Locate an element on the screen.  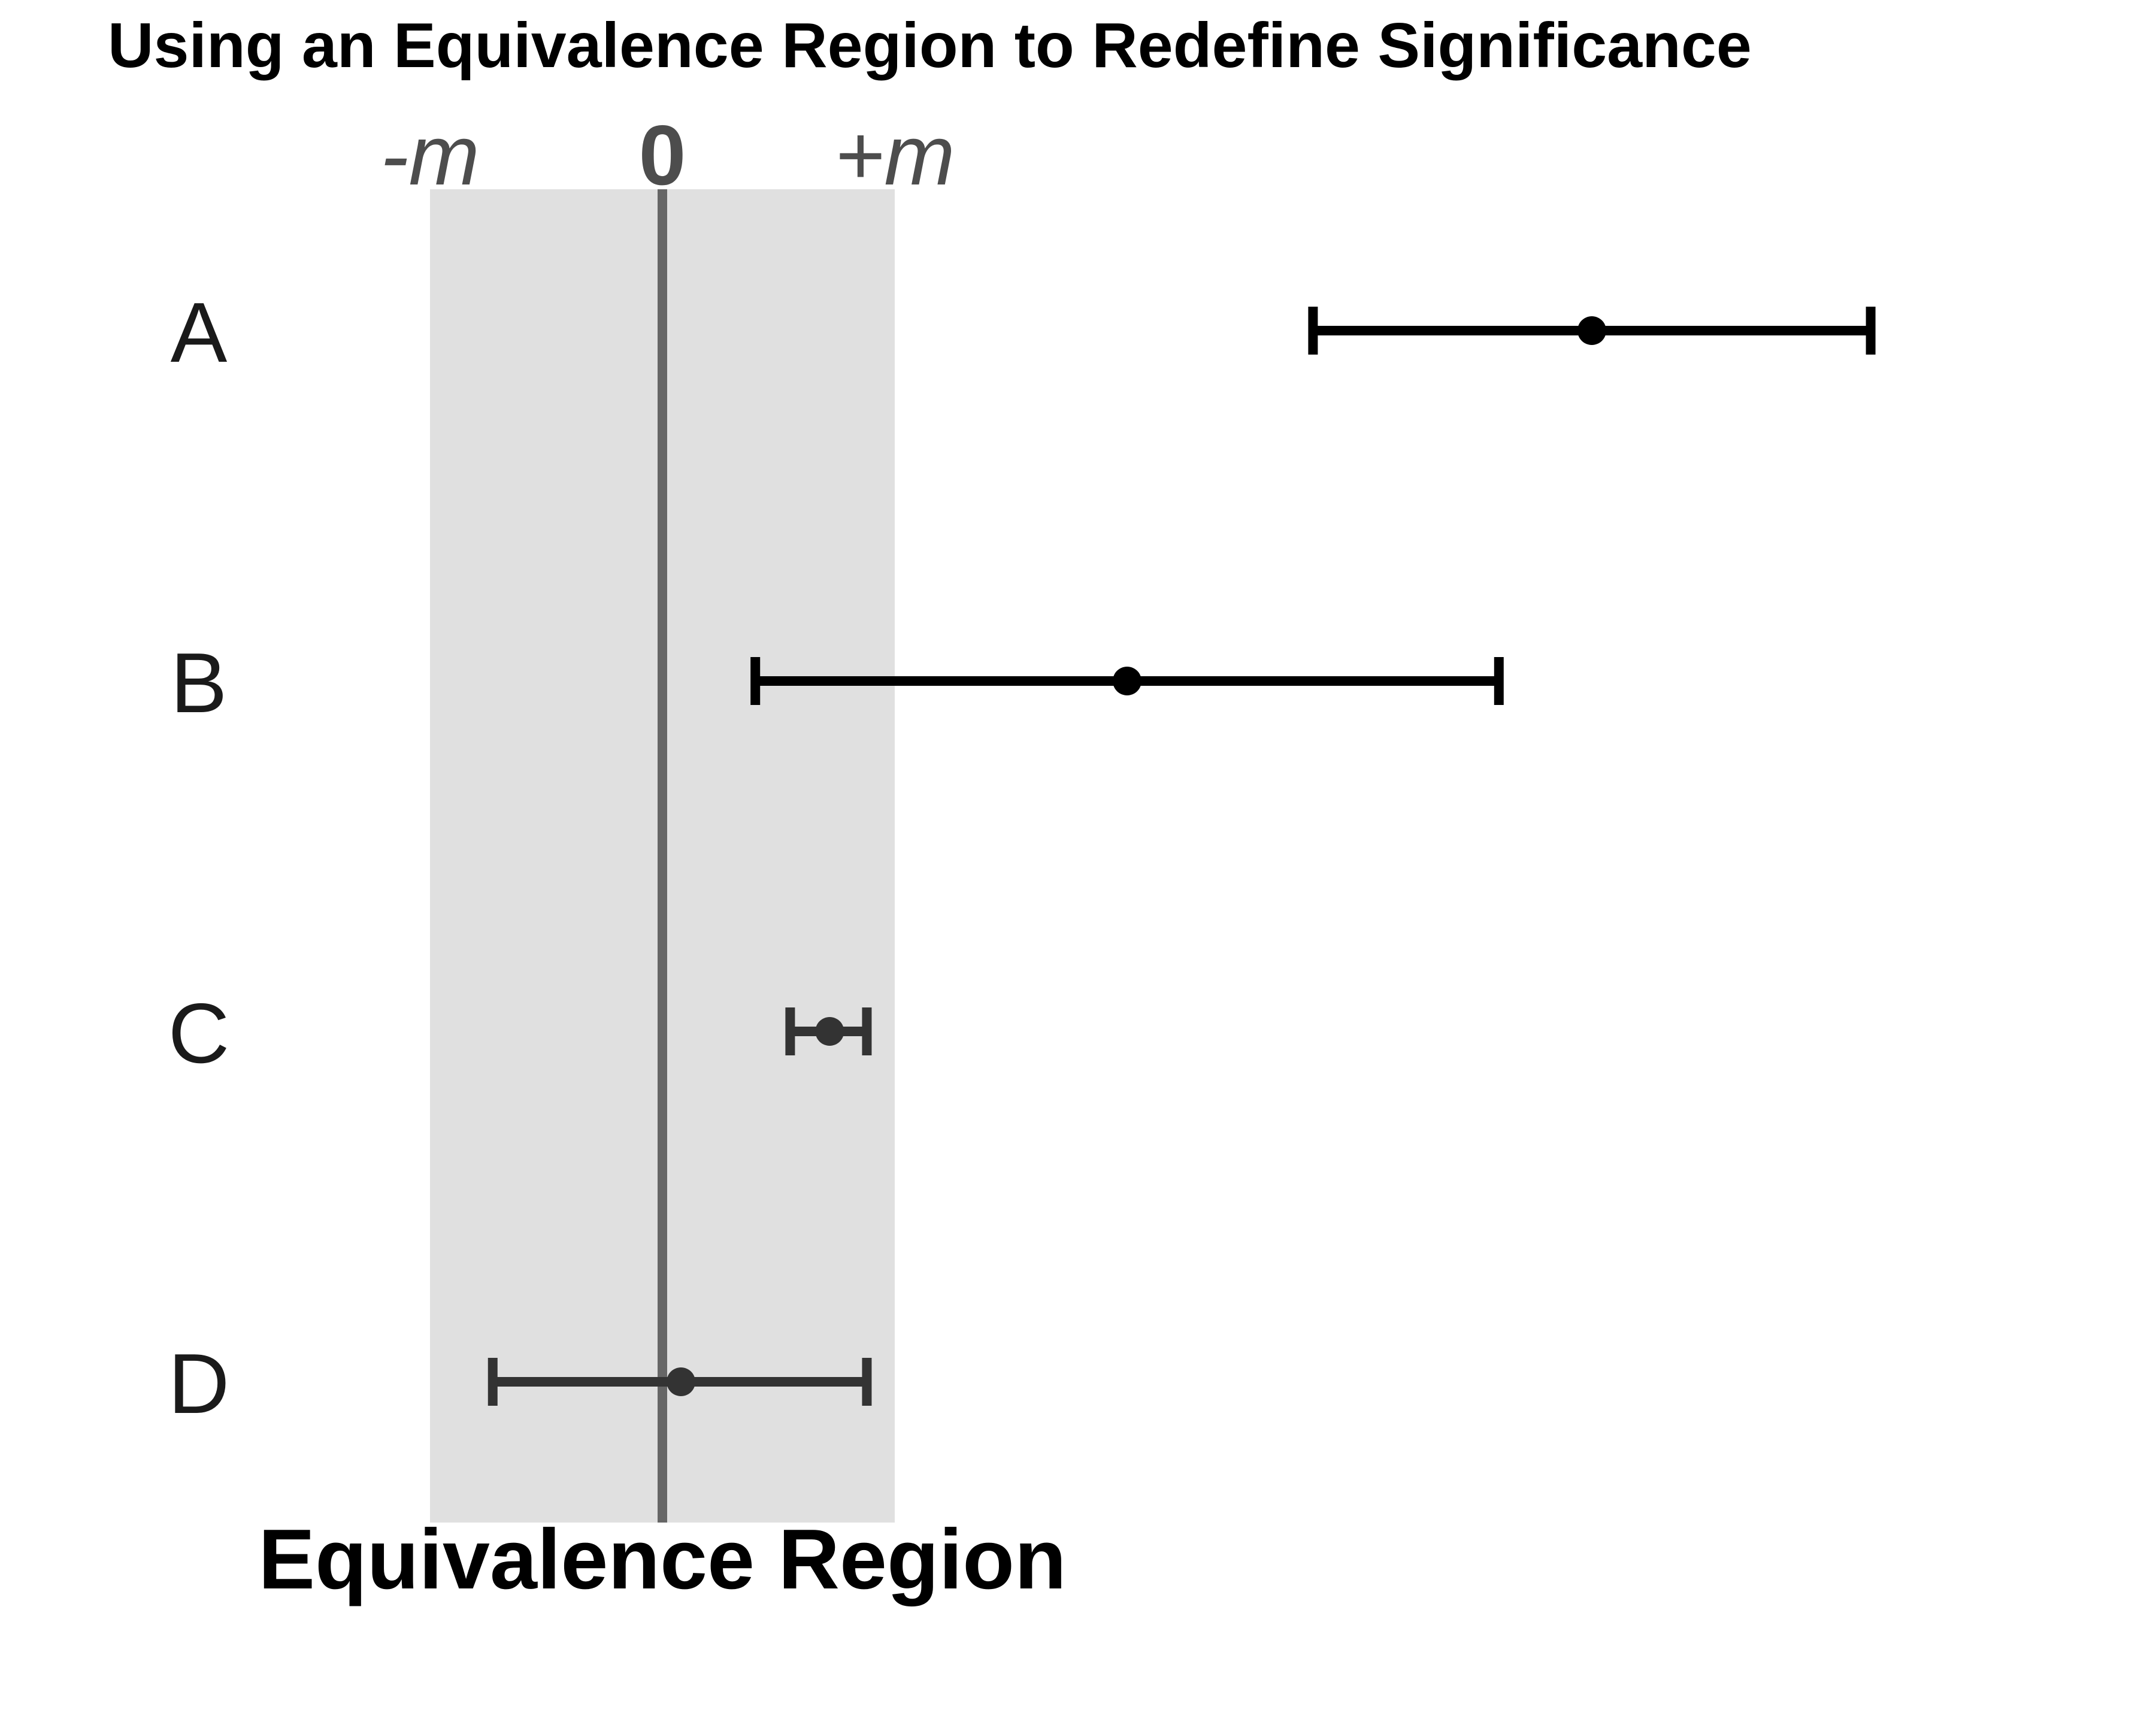
category-label: B is located at coordinates (199, 683).